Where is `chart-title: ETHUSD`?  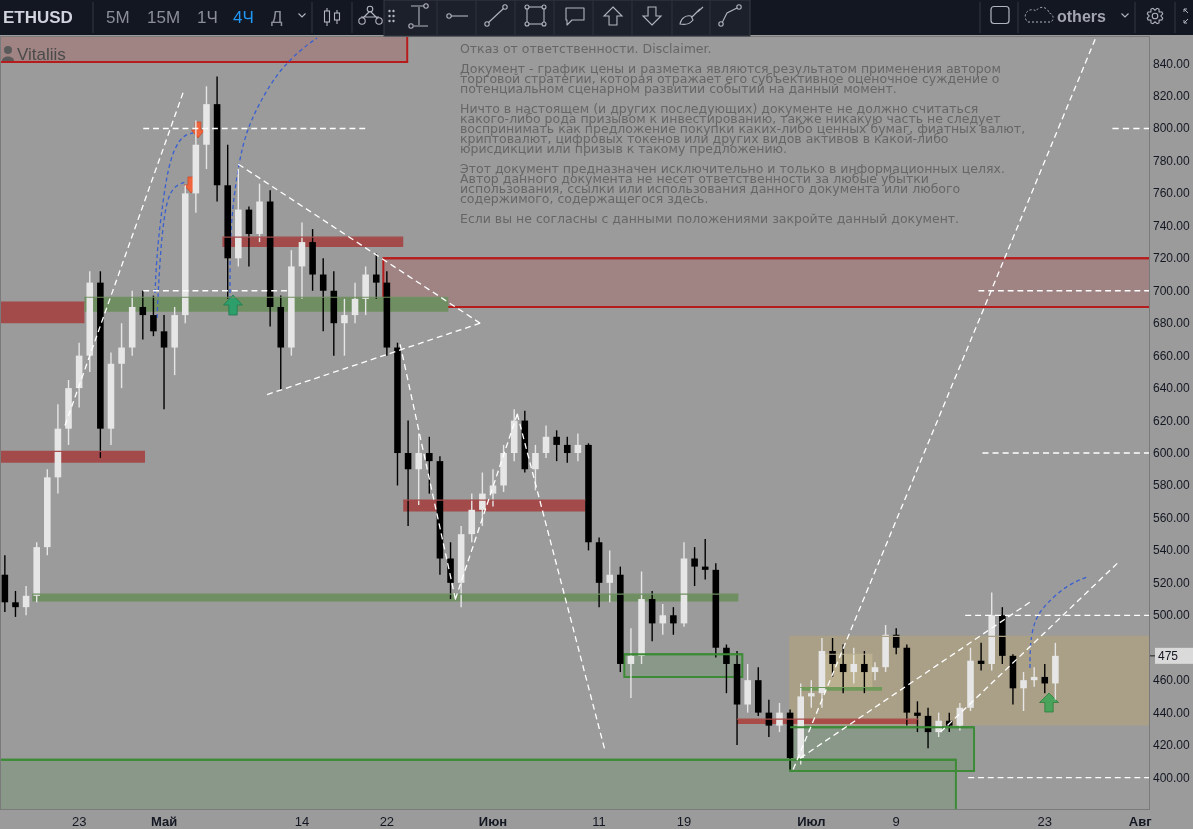
chart-title: ETHUSD is located at coordinates (38, 17).